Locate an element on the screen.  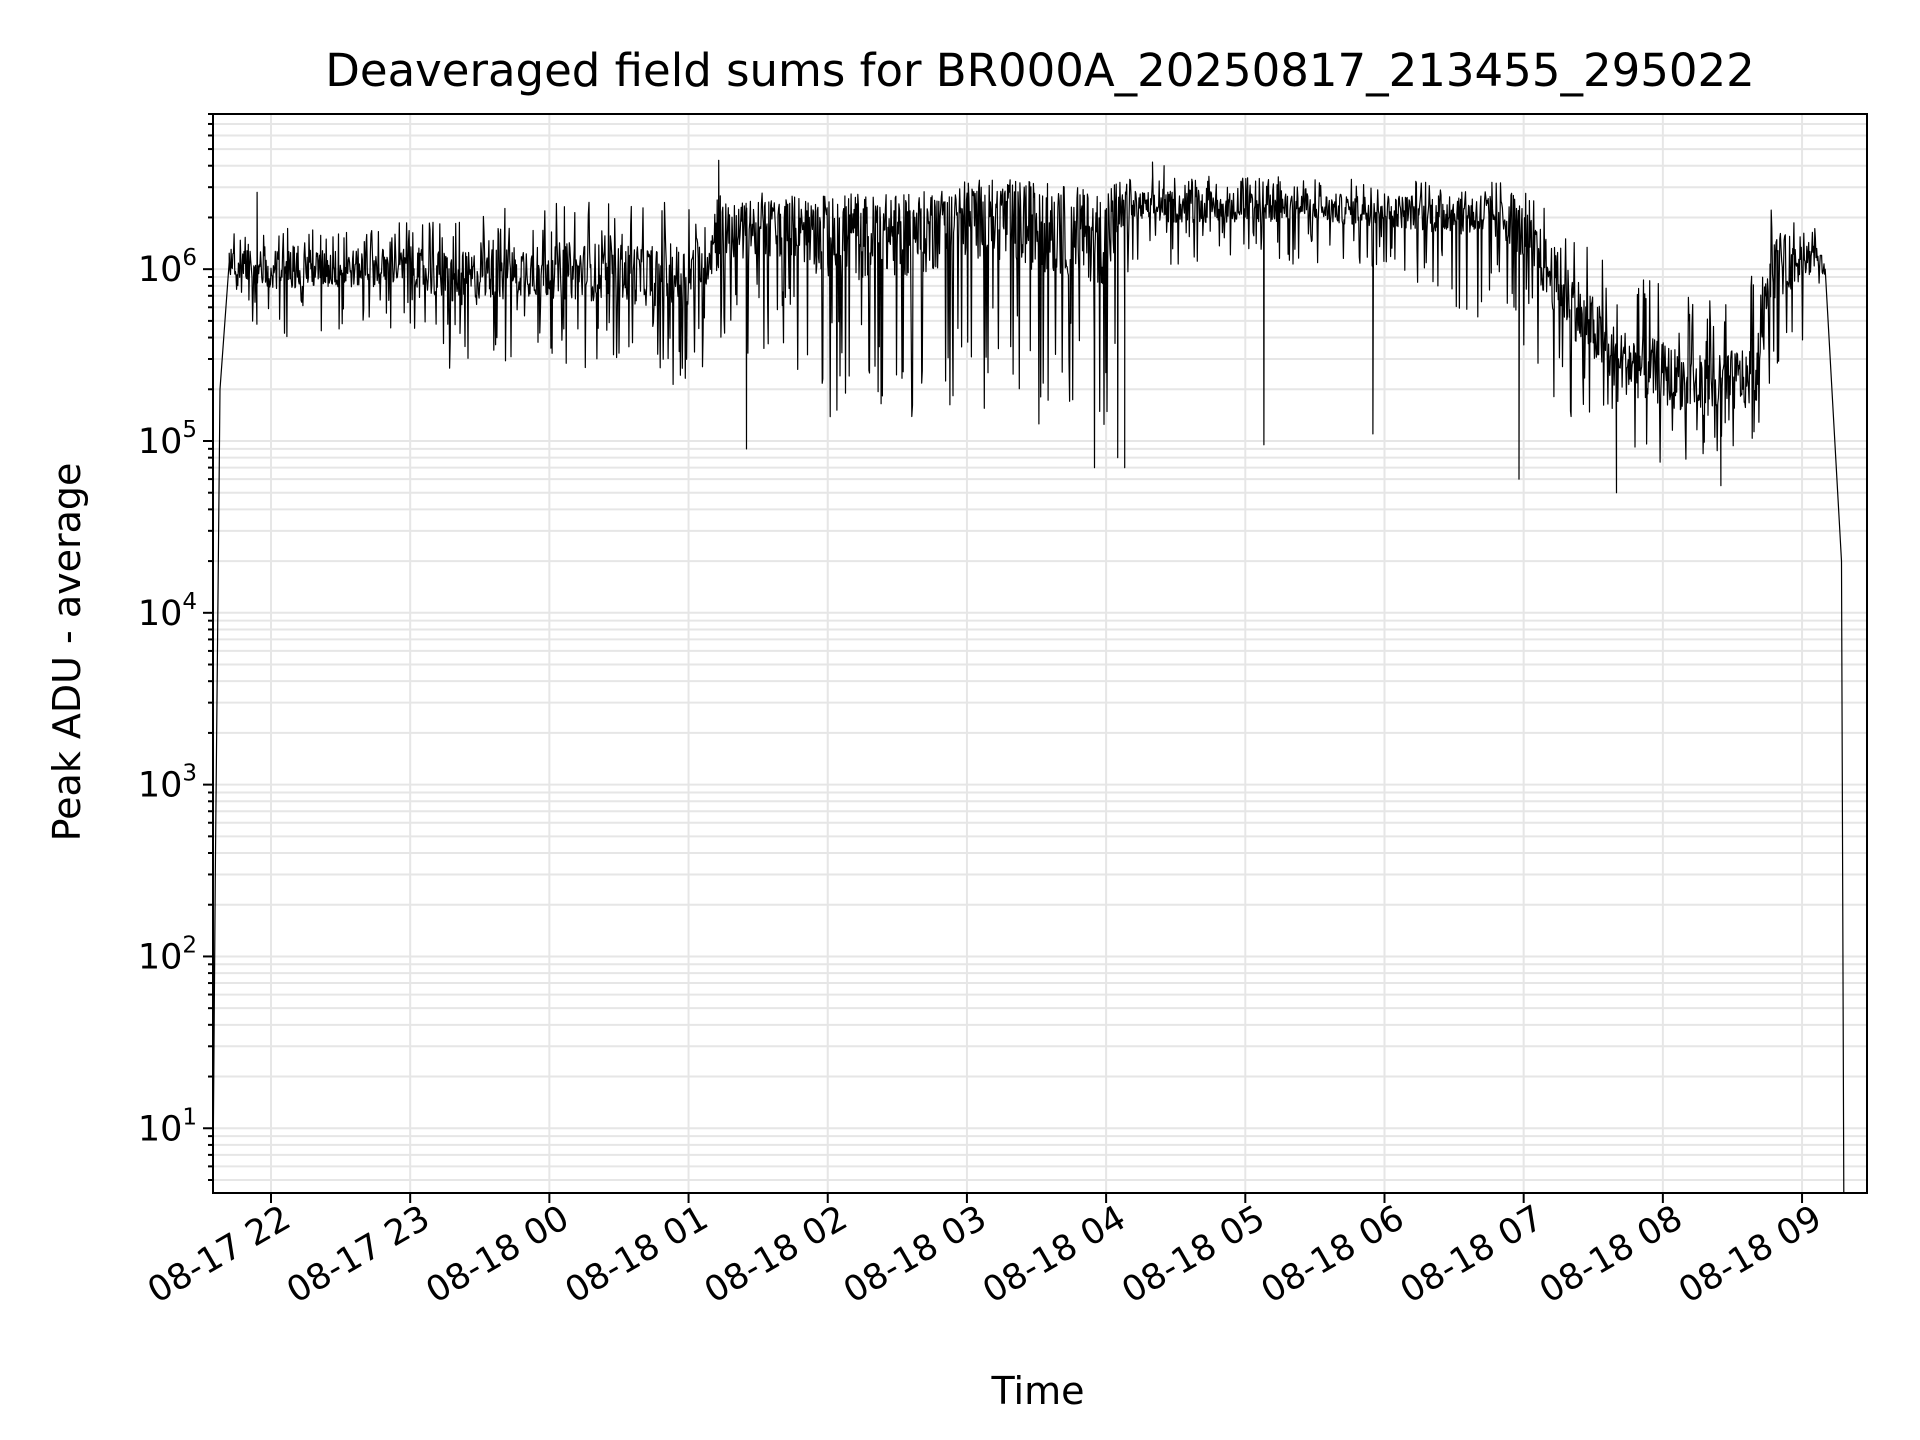
y-axis-ticks: 10¹ 10² 10³ 10⁴ 10⁵ 10⁶ is located at coordinates (175, 647).